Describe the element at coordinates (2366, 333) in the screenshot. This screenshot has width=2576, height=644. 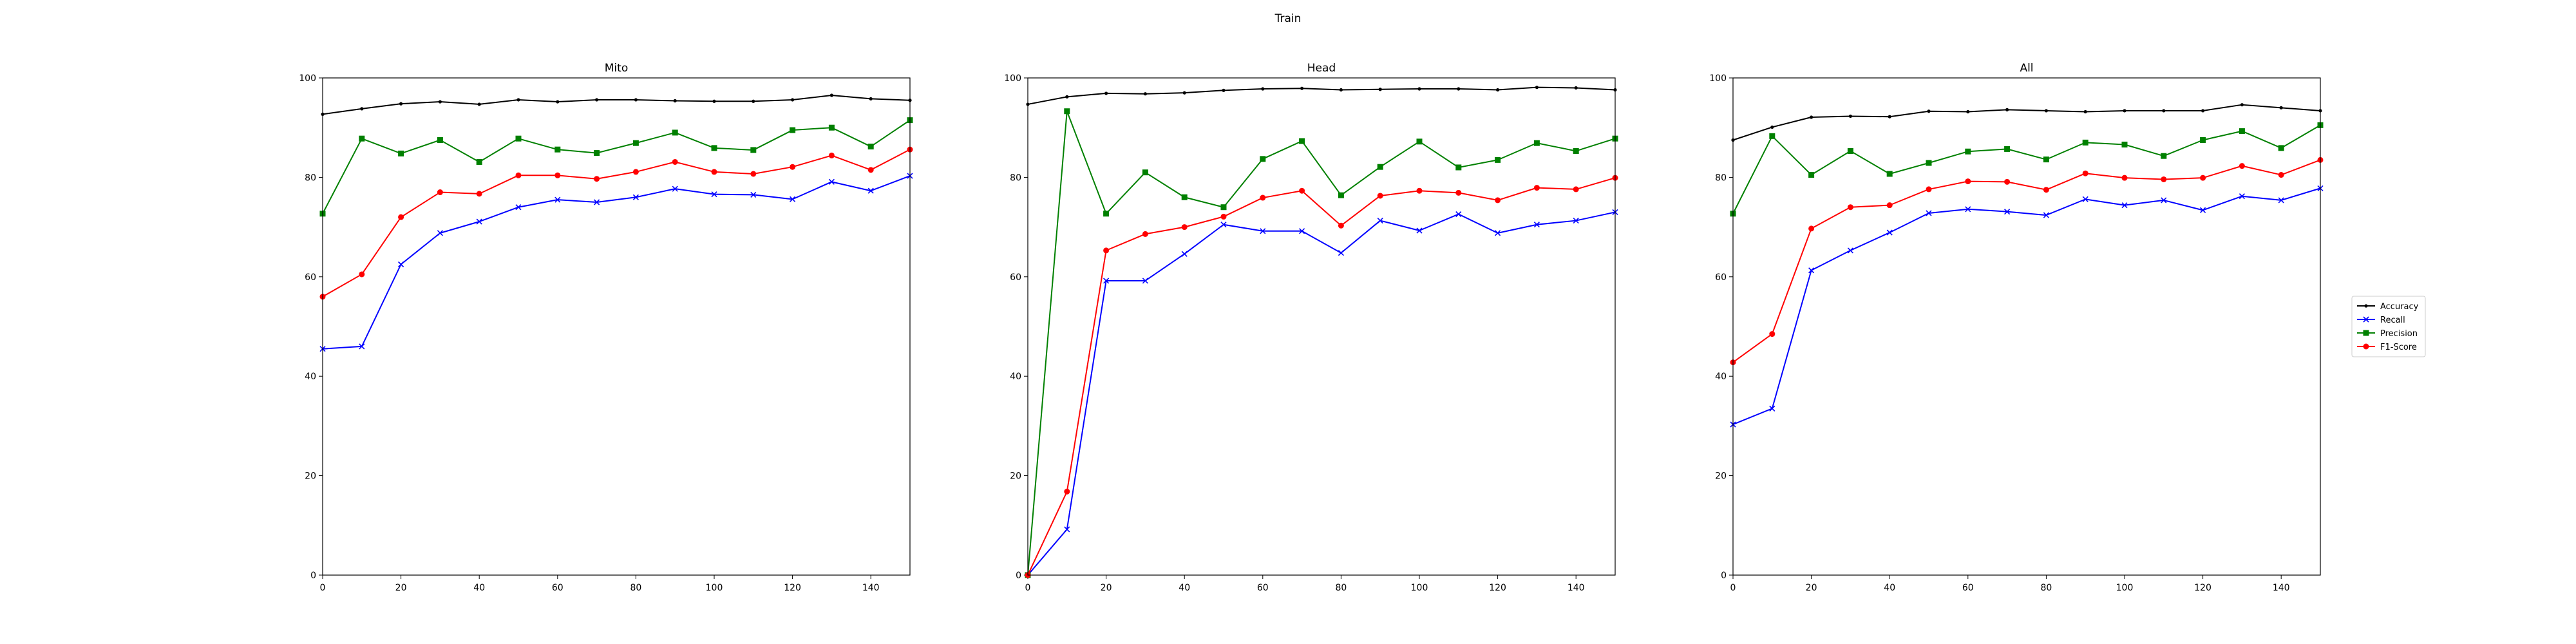
I see `legend-marker-precision` at that location.